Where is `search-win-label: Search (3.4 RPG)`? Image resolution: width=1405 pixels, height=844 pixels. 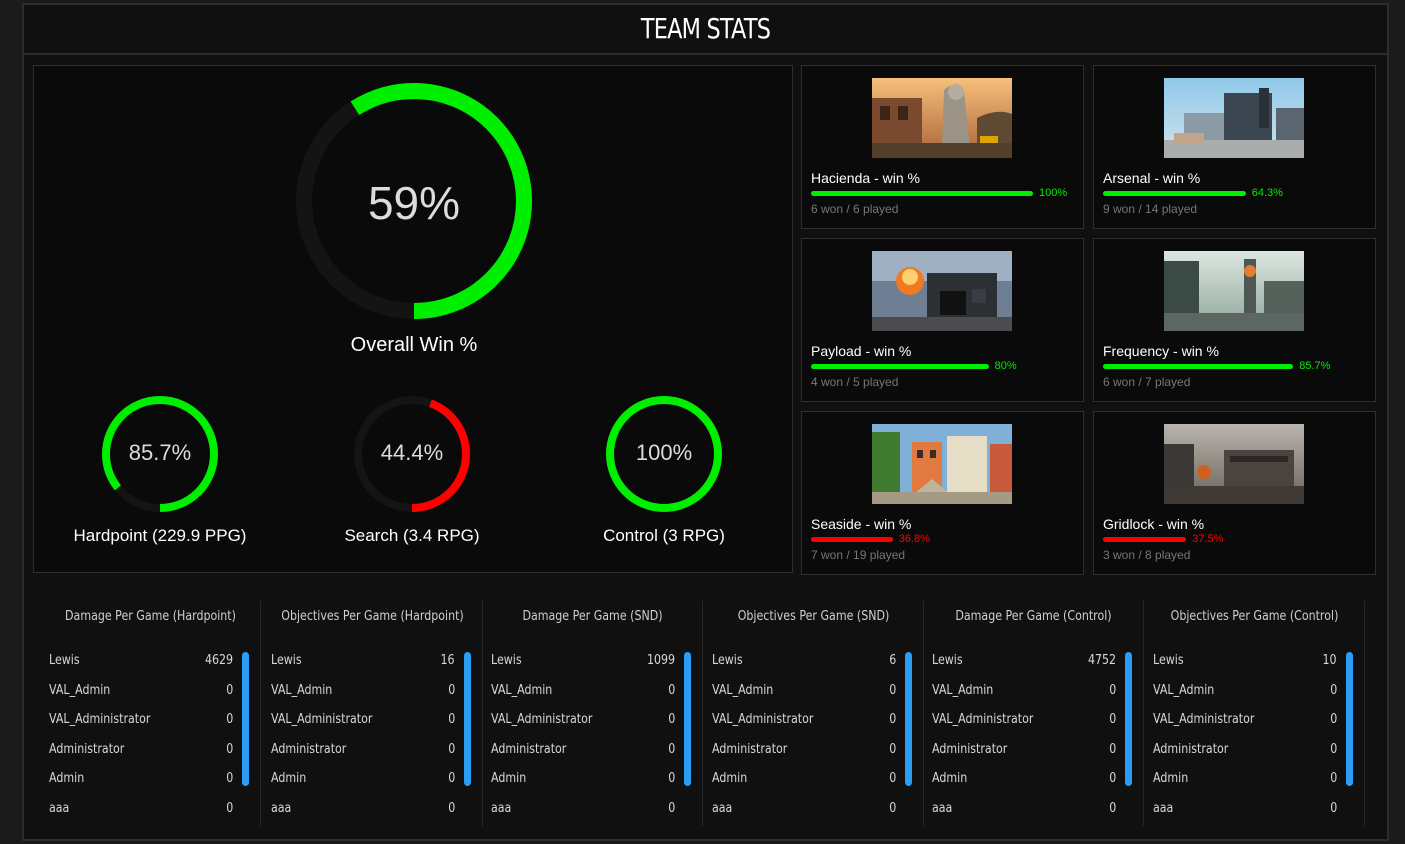
search-win-label: Search (3.4 RPG) is located at coordinates (412, 535).